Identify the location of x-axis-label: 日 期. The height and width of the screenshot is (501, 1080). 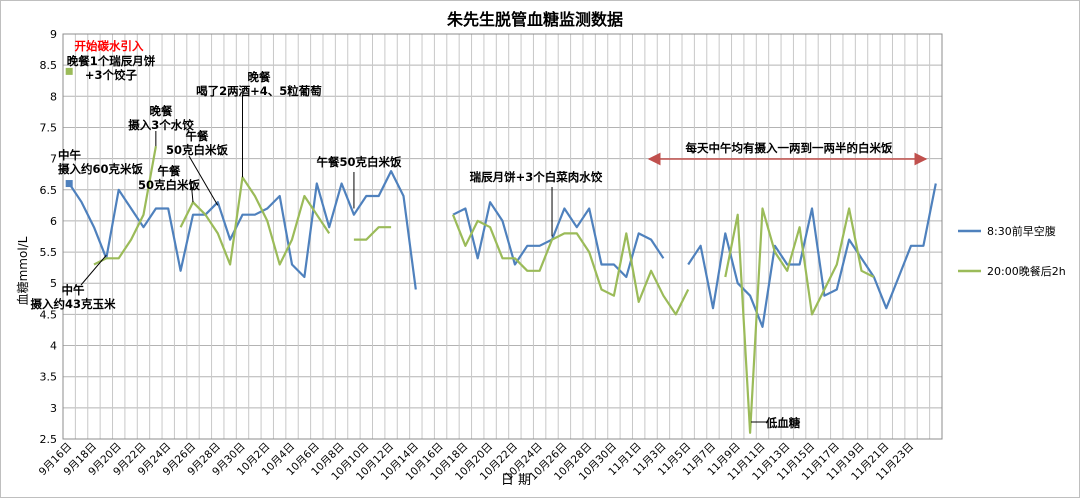
(516, 480).